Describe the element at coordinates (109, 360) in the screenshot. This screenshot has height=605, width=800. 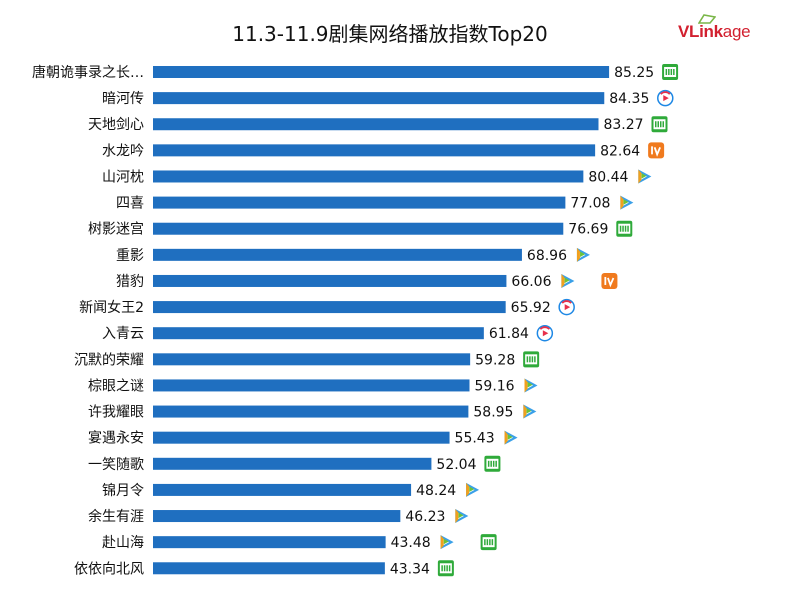
I see `category-label: 沉默的荣耀` at that location.